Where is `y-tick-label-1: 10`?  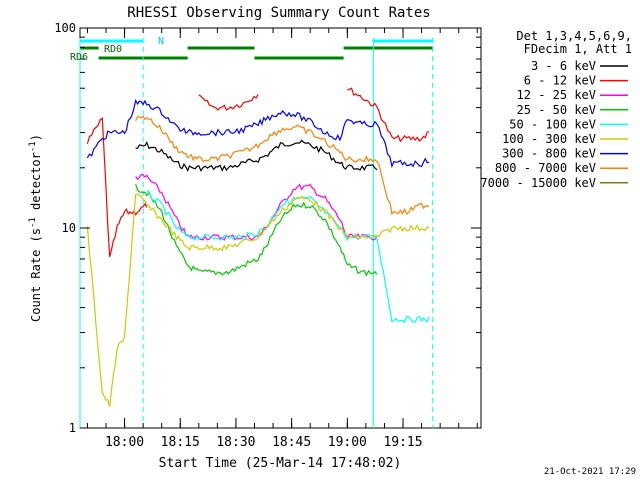
y-tick-label-1: 10 is located at coordinates (69, 228).